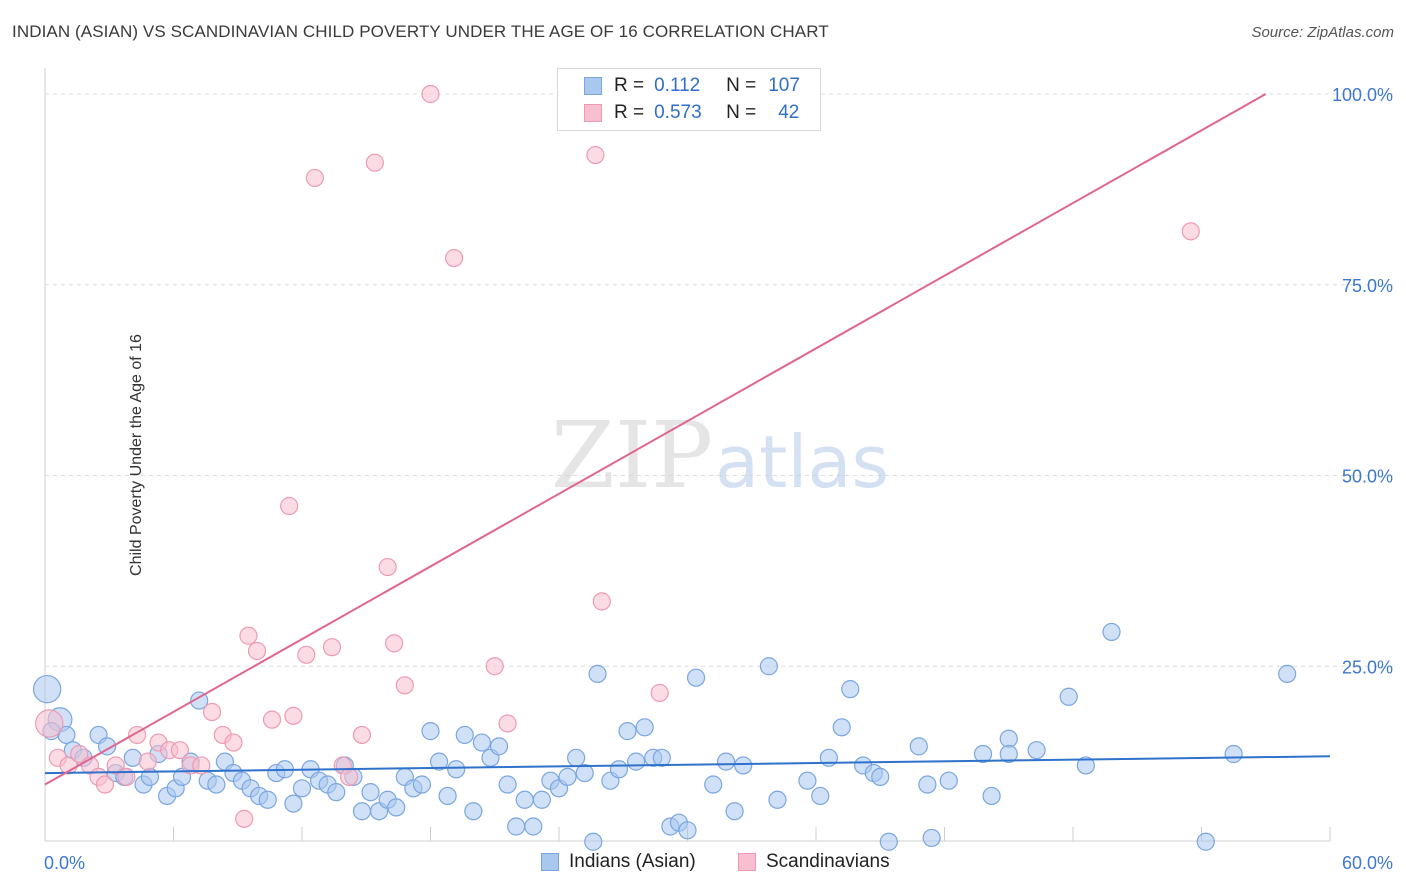 This screenshot has height=892, width=1406. What do you see at coordinates (550, 862) in the screenshot?
I see `legend-swatch-blue` at bounding box center [550, 862].